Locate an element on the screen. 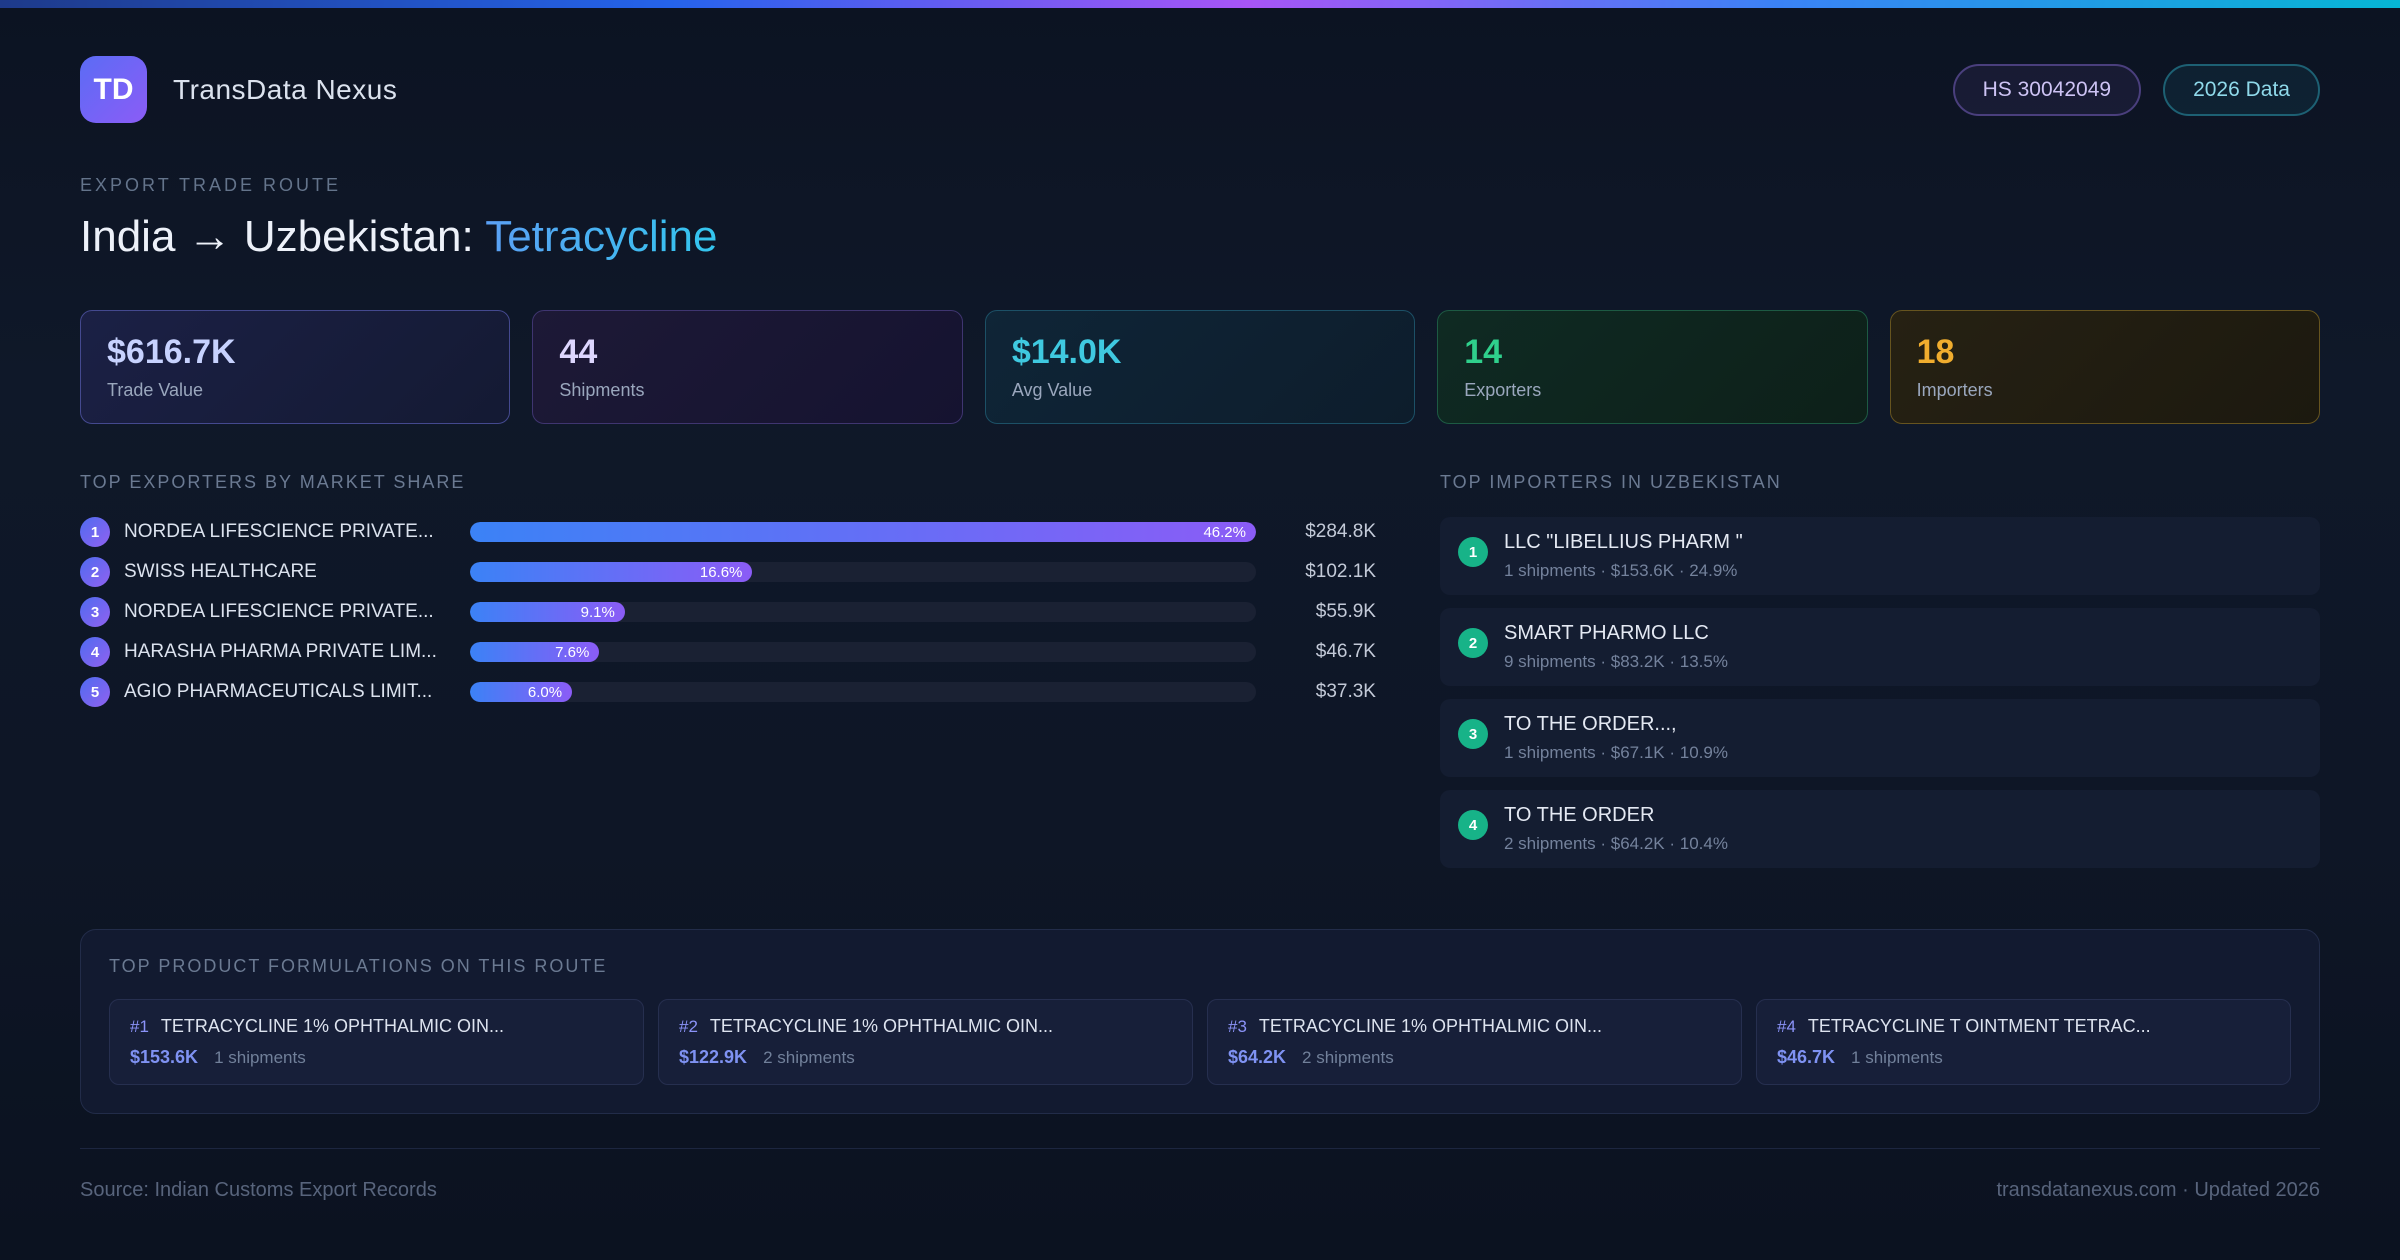 The image size is (2400, 1260). eyebrow-label: EXPORT TRADE ROUTE is located at coordinates (211, 185).